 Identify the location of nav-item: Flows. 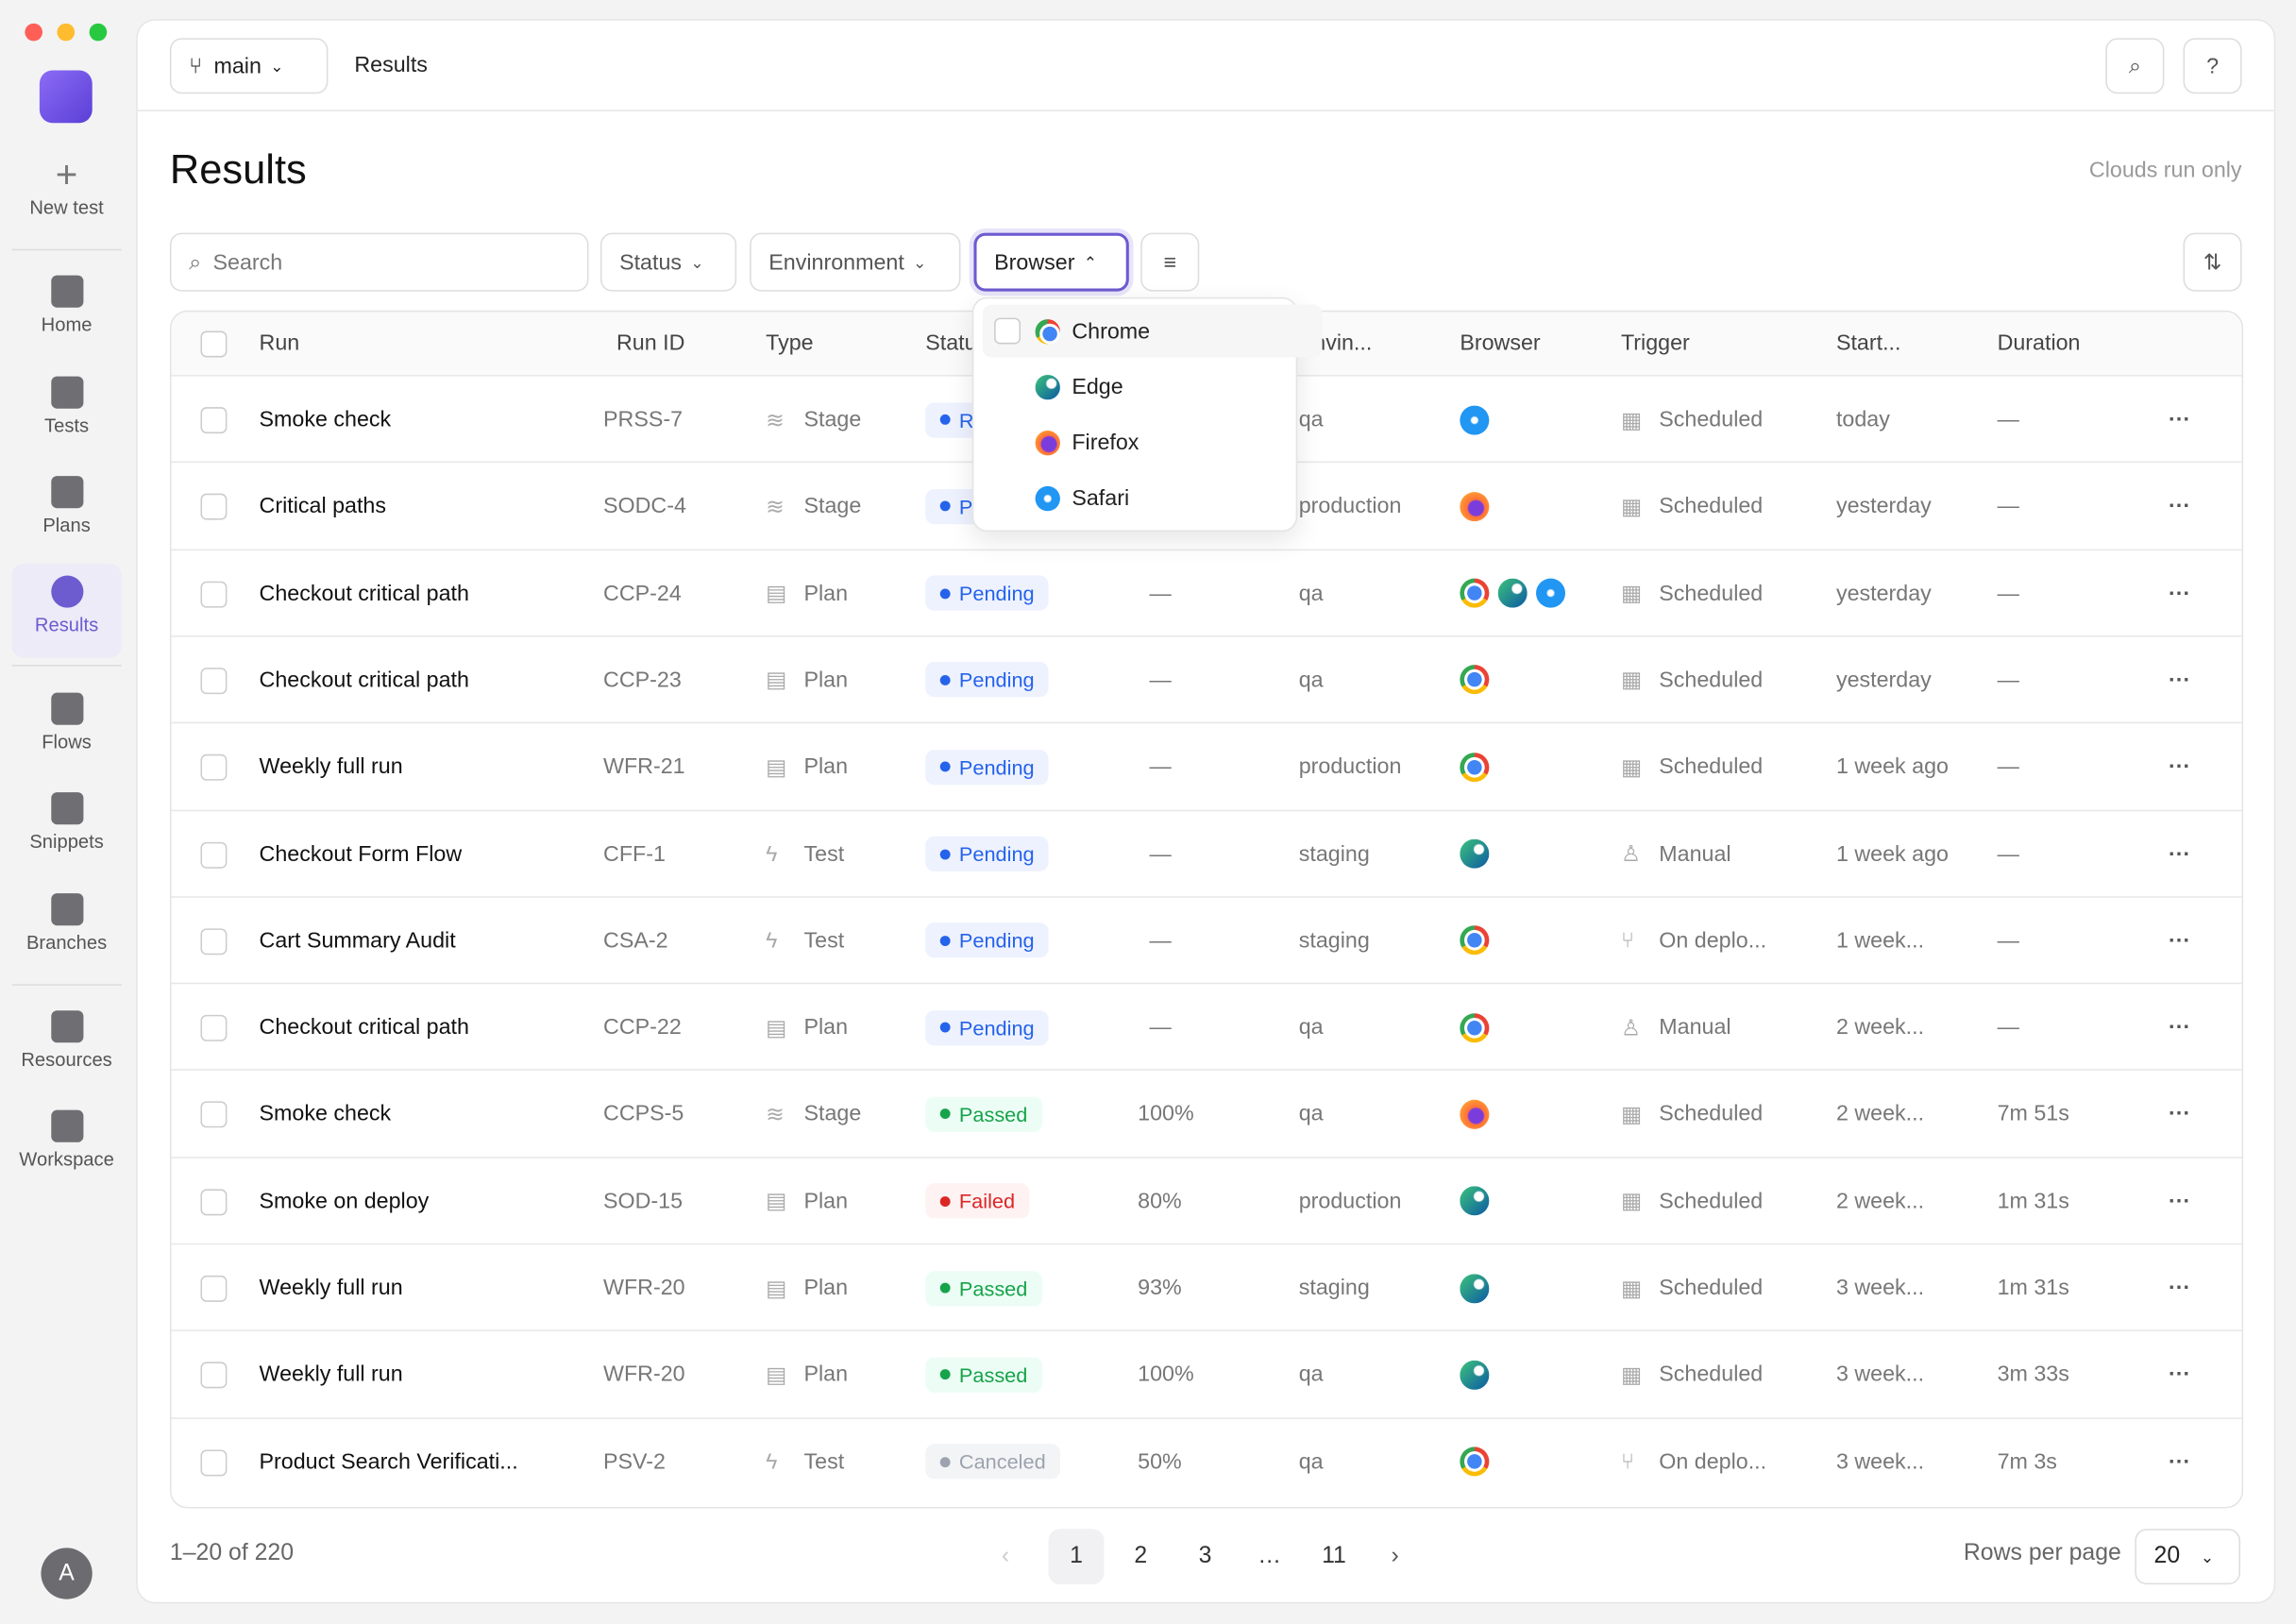
(66, 727).